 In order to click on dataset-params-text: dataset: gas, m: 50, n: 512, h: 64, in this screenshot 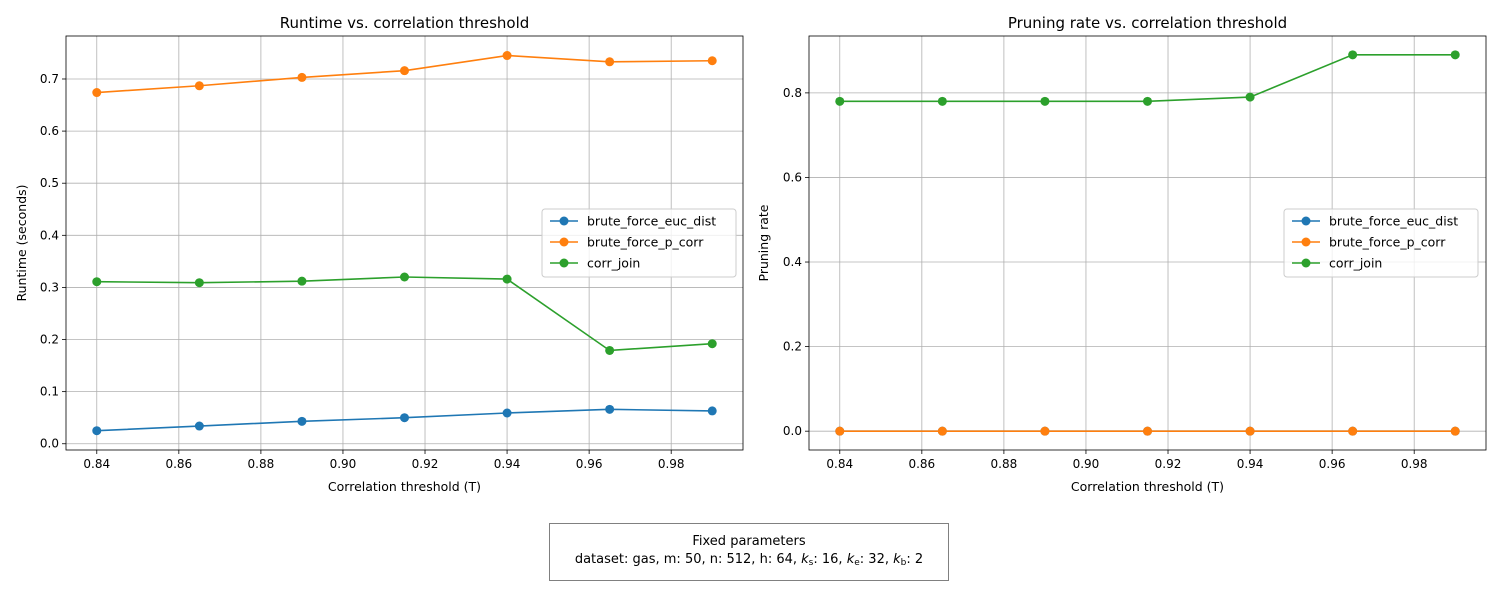, I will do `click(688, 559)`.